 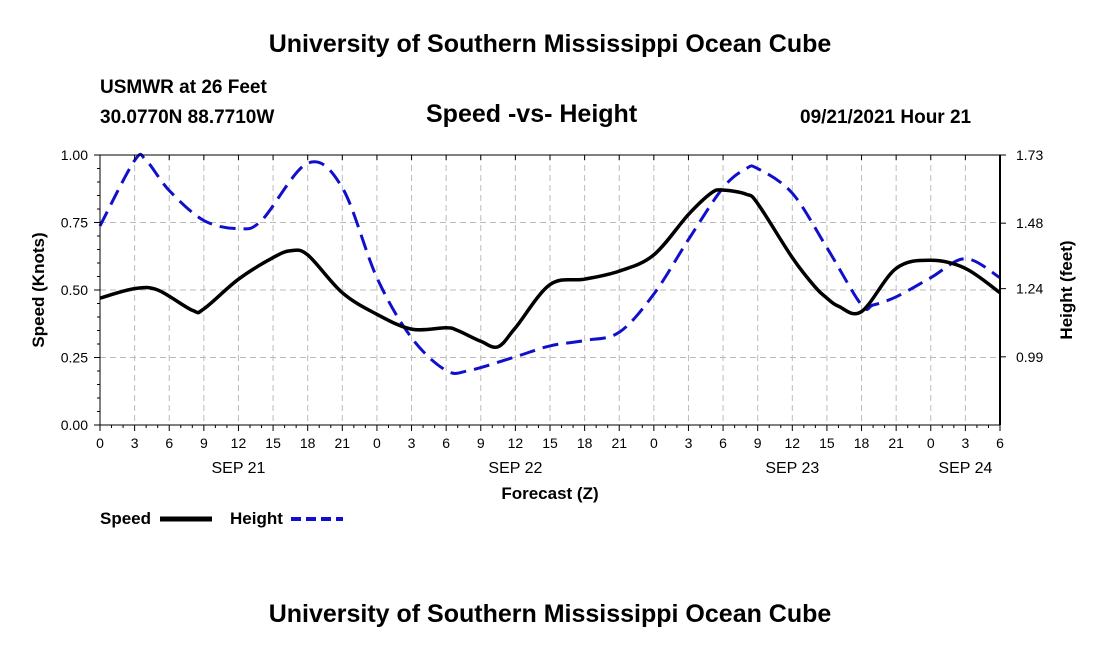 What do you see at coordinates (886, 117) in the screenshot?
I see `forecast-datetime: 09/21/2021 Hour 21` at bounding box center [886, 117].